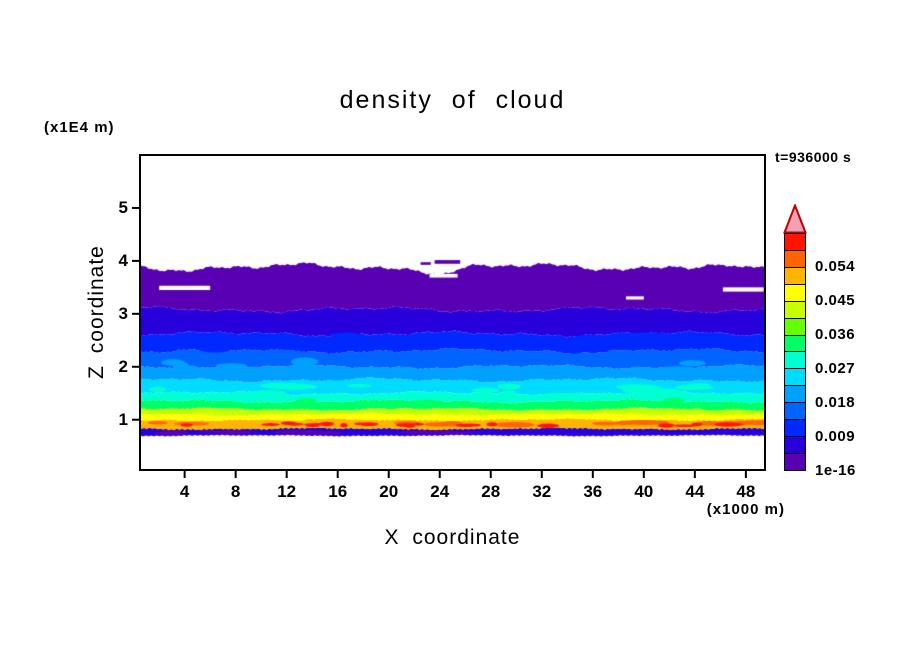 The image size is (904, 654). I want to click on x-tick-label: 48, so click(746, 491).